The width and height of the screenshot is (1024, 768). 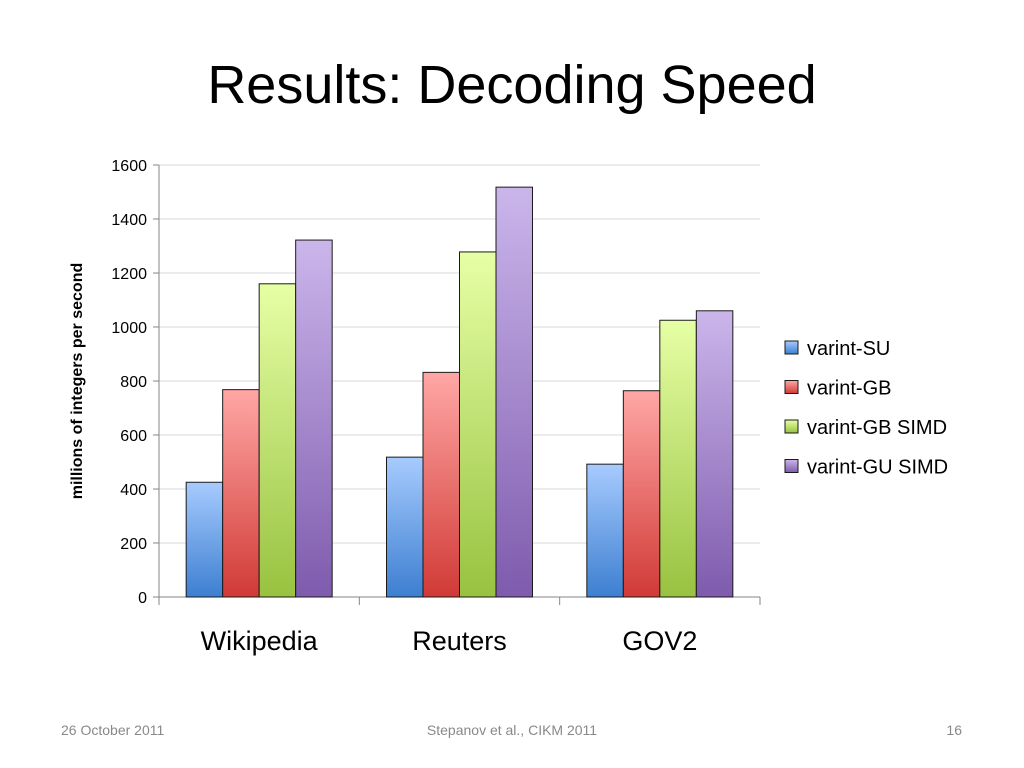 I want to click on bar-varint-gb-simd-wikipedia, so click(x=277, y=440).